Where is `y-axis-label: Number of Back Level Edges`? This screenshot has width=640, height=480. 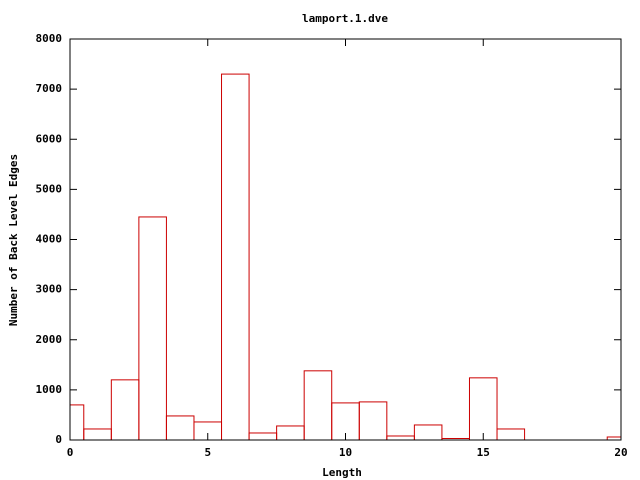
y-axis-label: Number of Back Level Edges is located at coordinates (13, 240).